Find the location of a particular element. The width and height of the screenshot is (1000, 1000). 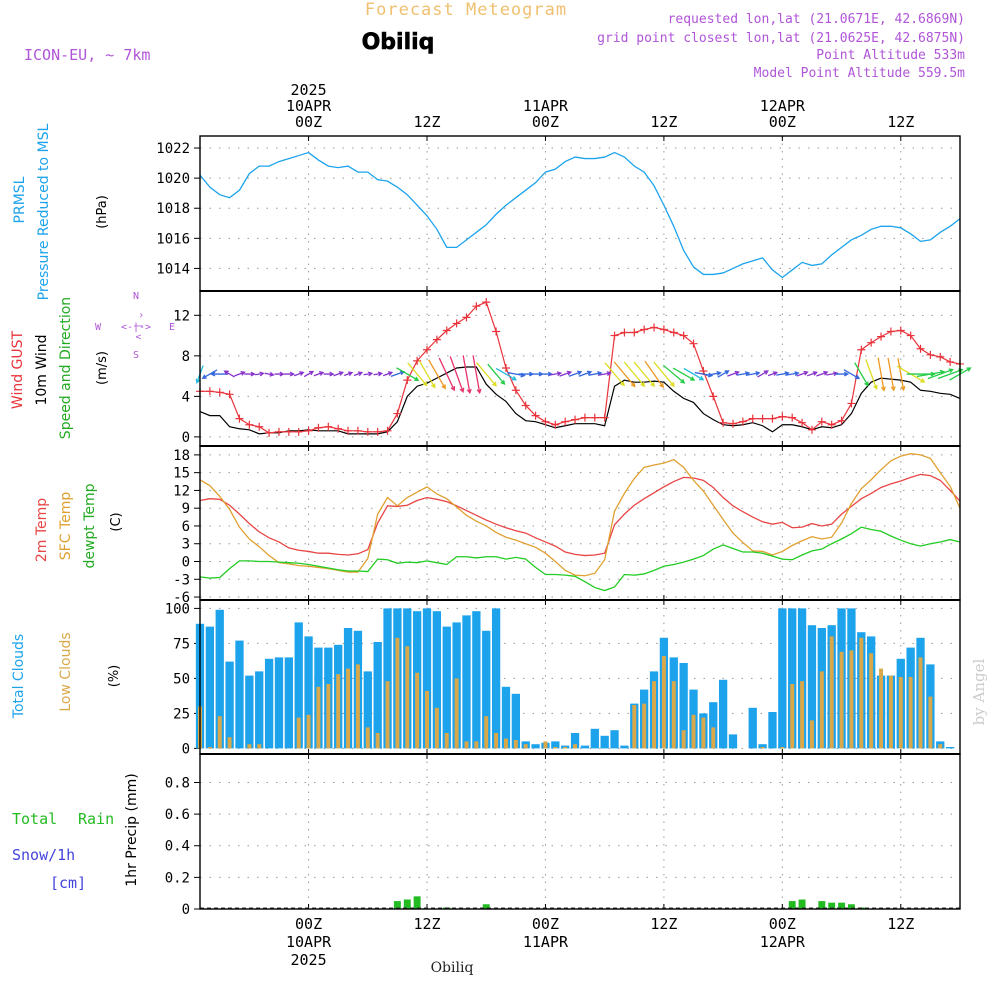

rain-label: Rain is located at coordinates (96, 819).